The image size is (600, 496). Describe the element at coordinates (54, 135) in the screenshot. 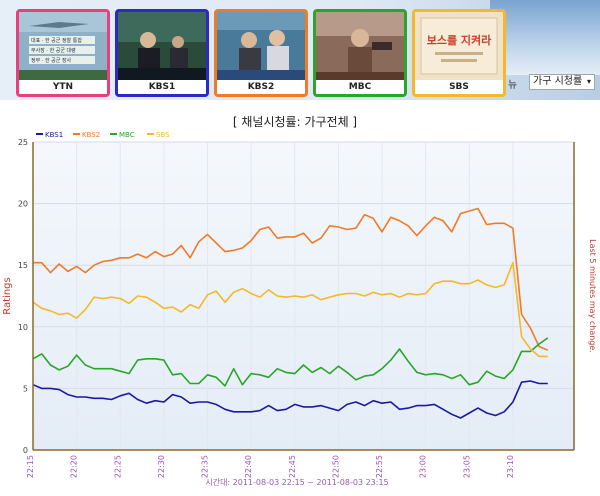

I see `legend-label-kbs1: KBS1` at that location.